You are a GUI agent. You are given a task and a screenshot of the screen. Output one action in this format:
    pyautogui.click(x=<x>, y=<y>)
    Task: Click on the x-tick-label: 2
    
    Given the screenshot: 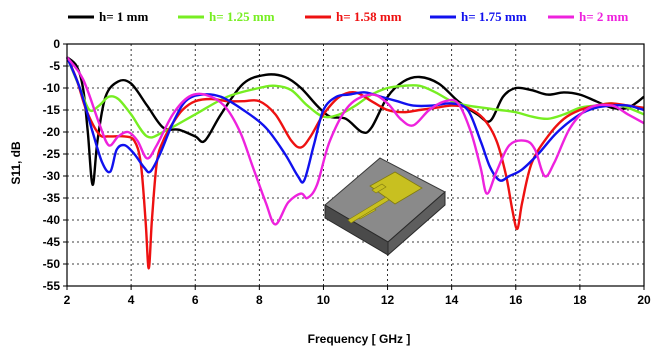 What is the action you would take?
    pyautogui.click(x=67, y=300)
    